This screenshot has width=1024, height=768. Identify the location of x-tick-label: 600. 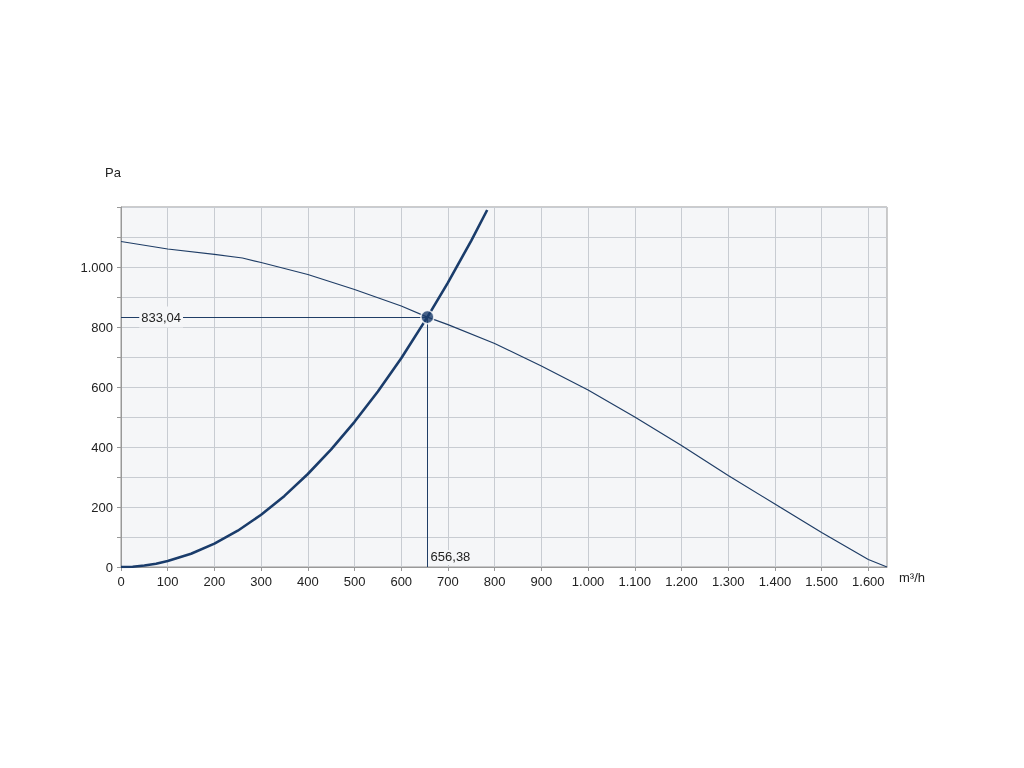
(401, 581).